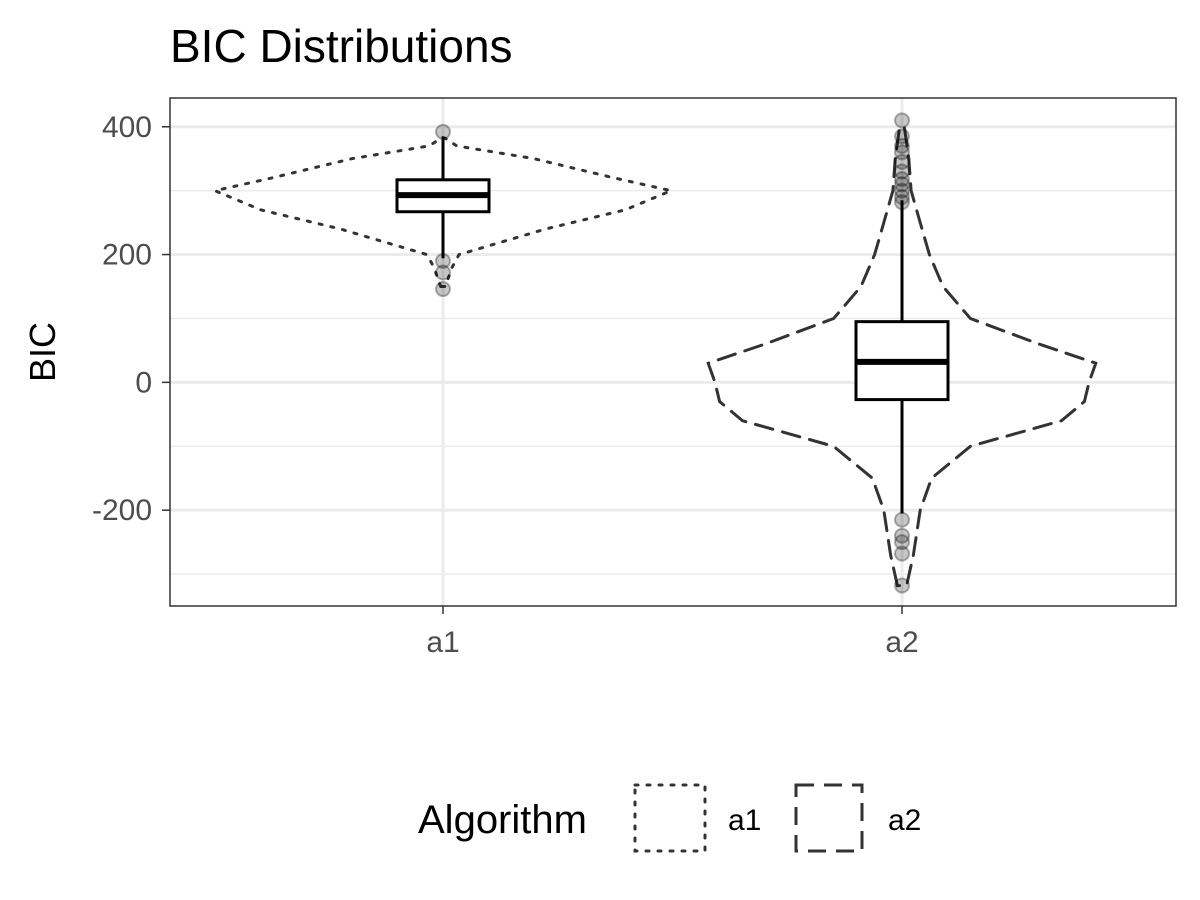 The height and width of the screenshot is (900, 1200). What do you see at coordinates (904, 820) in the screenshot?
I see `legend-label-a2: a2` at bounding box center [904, 820].